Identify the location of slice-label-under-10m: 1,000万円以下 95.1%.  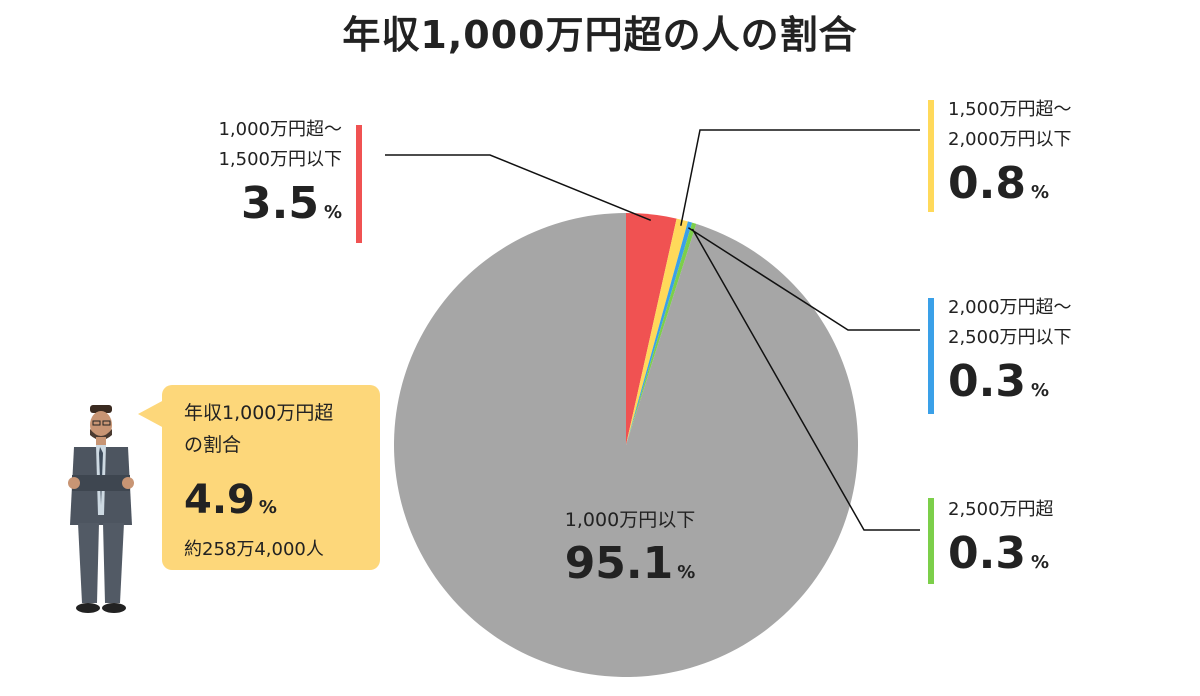
(630, 547).